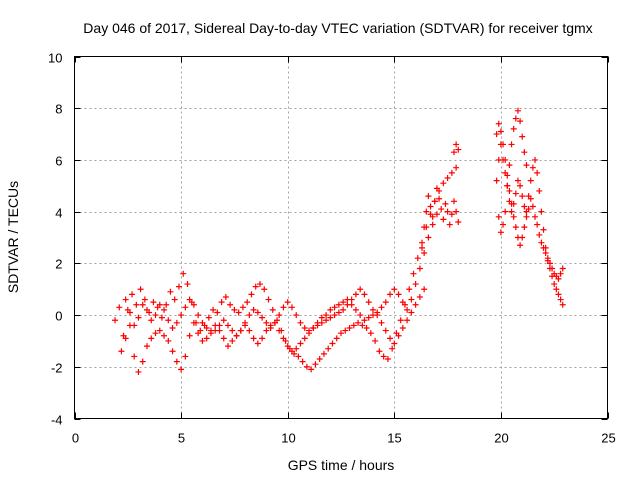 The image size is (640, 480). I want to click on y-tick-label: 8, so click(58, 109).